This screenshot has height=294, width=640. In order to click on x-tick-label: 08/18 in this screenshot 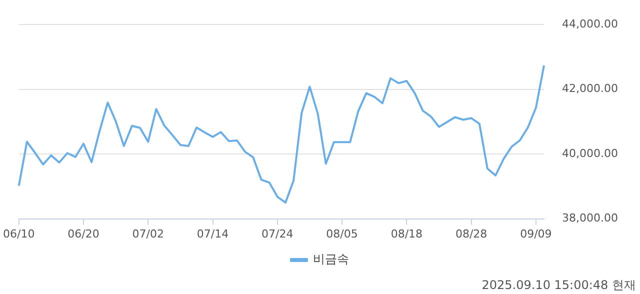, I will do `click(406, 233)`.